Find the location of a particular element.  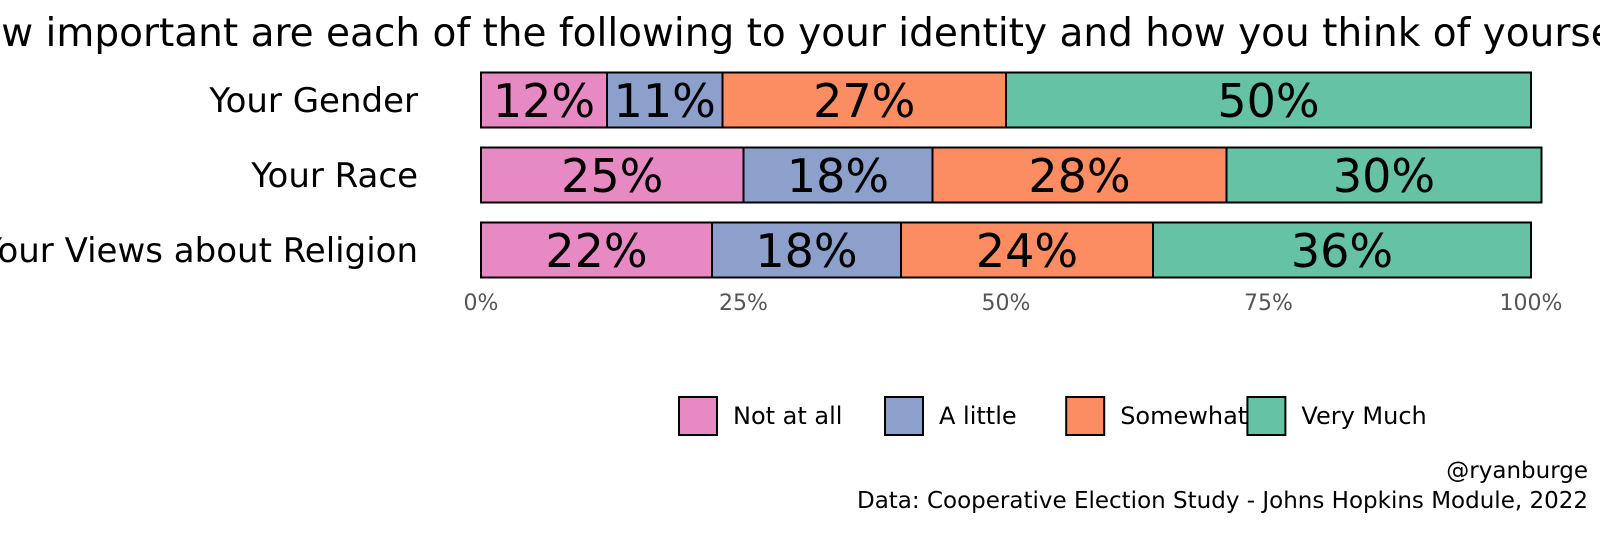

data-label-your-race-not-at-all: 25% is located at coordinates (612, 176).